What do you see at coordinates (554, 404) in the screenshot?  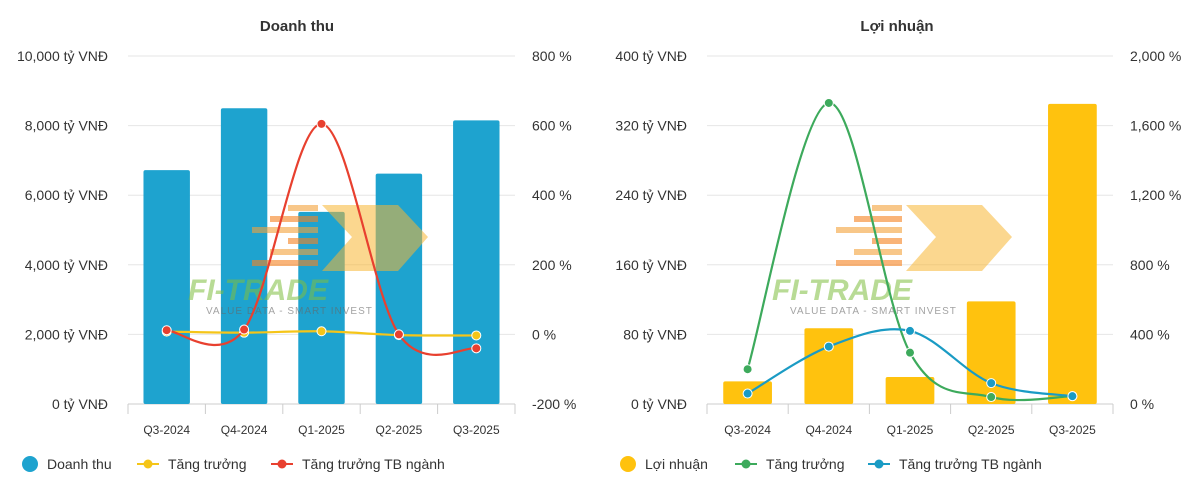 I see `y-right-tick-label: -200 %` at bounding box center [554, 404].